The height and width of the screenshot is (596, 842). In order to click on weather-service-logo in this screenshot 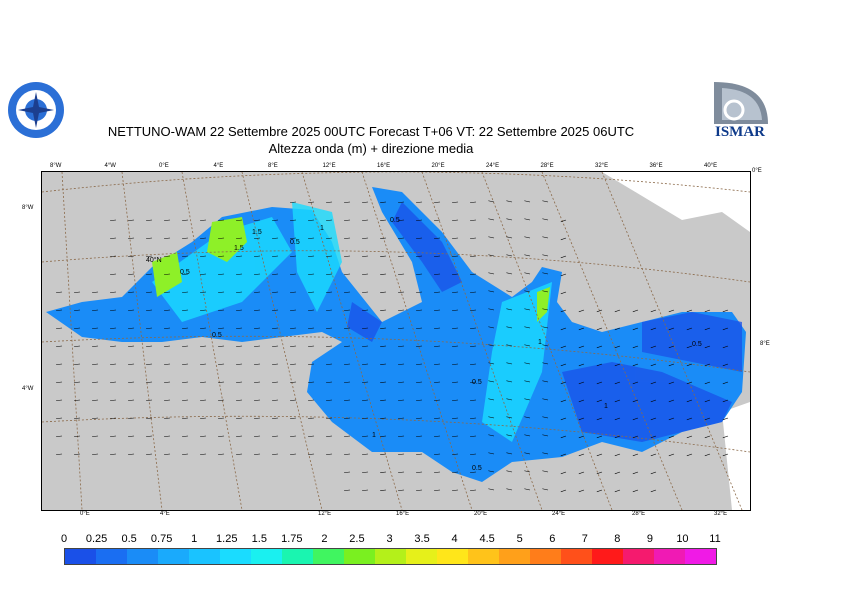, I will do `click(36, 110)`.